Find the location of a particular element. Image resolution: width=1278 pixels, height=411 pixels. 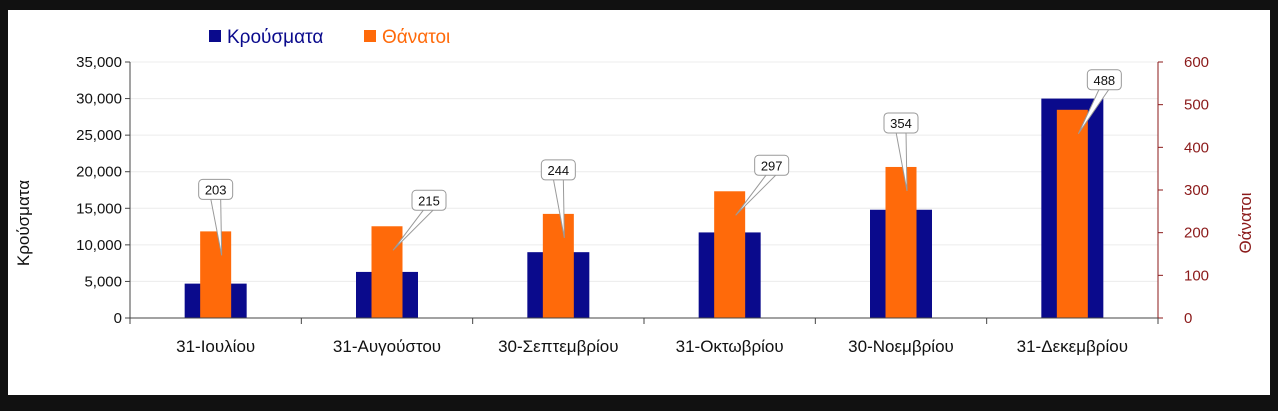

left-tick-label: 15,000 is located at coordinates (99, 208).